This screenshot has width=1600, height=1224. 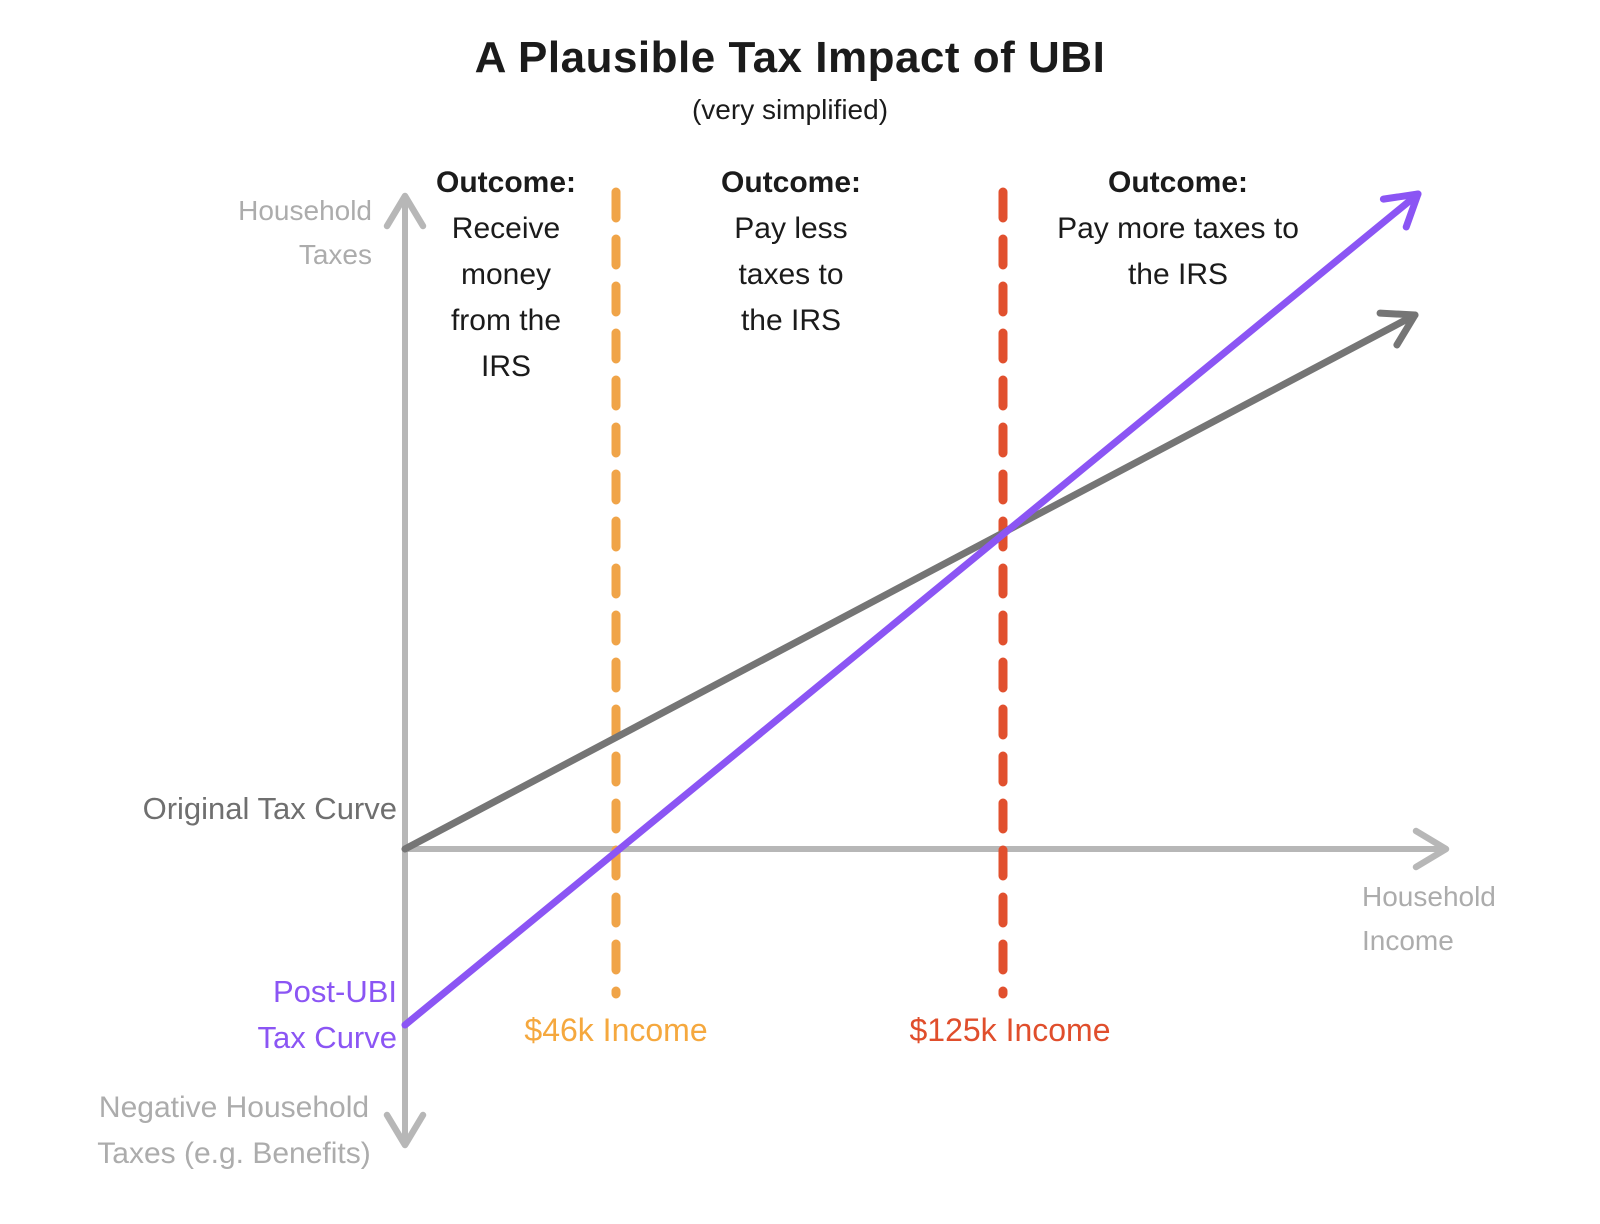 What do you see at coordinates (305, 233) in the screenshot?
I see `y-axis-label-household-taxes: Household Taxes` at bounding box center [305, 233].